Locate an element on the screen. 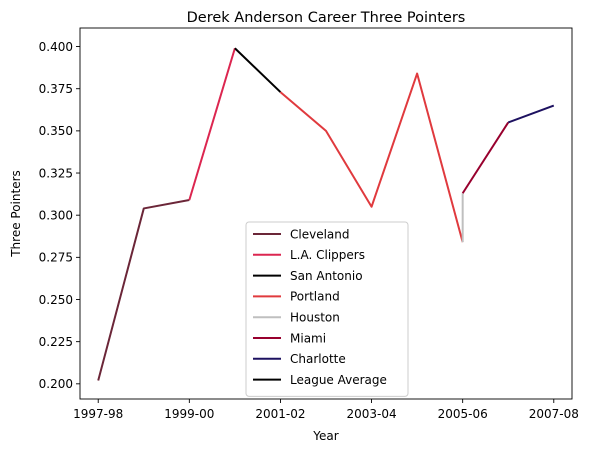 The width and height of the screenshot is (590, 453). x-tick-label: 1997-98 is located at coordinates (98, 414).